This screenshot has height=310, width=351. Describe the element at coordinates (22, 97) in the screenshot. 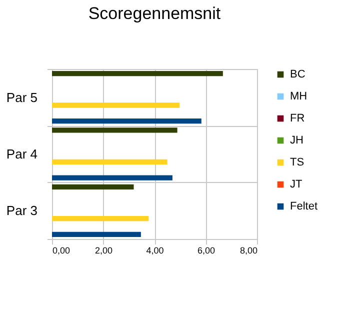

I see `y-tick-label: Par 5` at that location.